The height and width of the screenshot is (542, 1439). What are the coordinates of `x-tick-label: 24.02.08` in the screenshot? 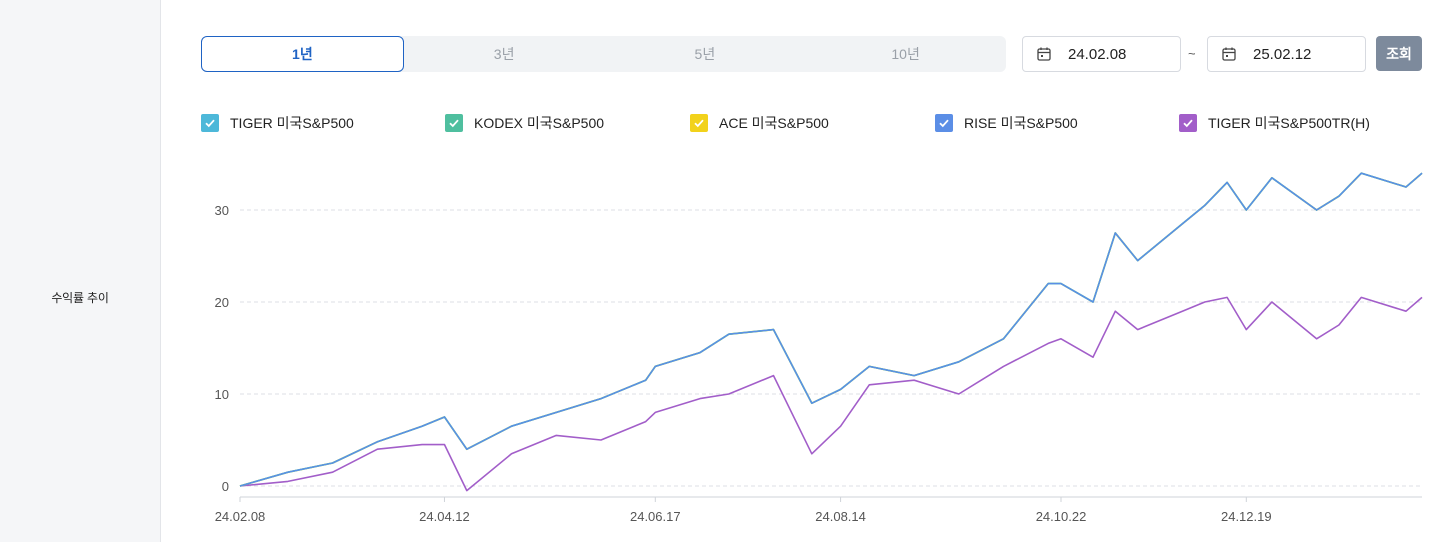 It's located at (240, 516).